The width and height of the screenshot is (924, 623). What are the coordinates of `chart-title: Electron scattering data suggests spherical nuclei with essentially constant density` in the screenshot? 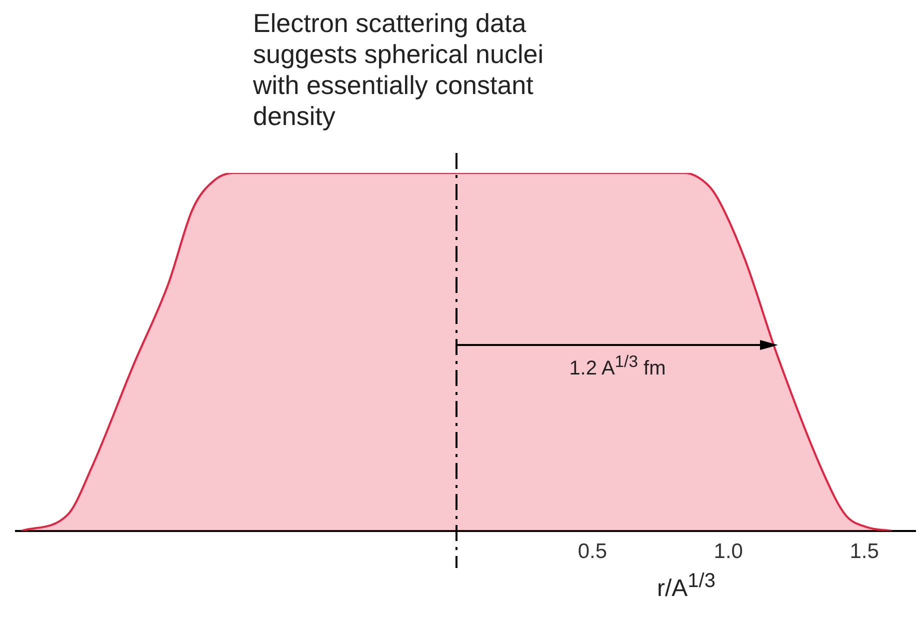 It's located at (398, 70).